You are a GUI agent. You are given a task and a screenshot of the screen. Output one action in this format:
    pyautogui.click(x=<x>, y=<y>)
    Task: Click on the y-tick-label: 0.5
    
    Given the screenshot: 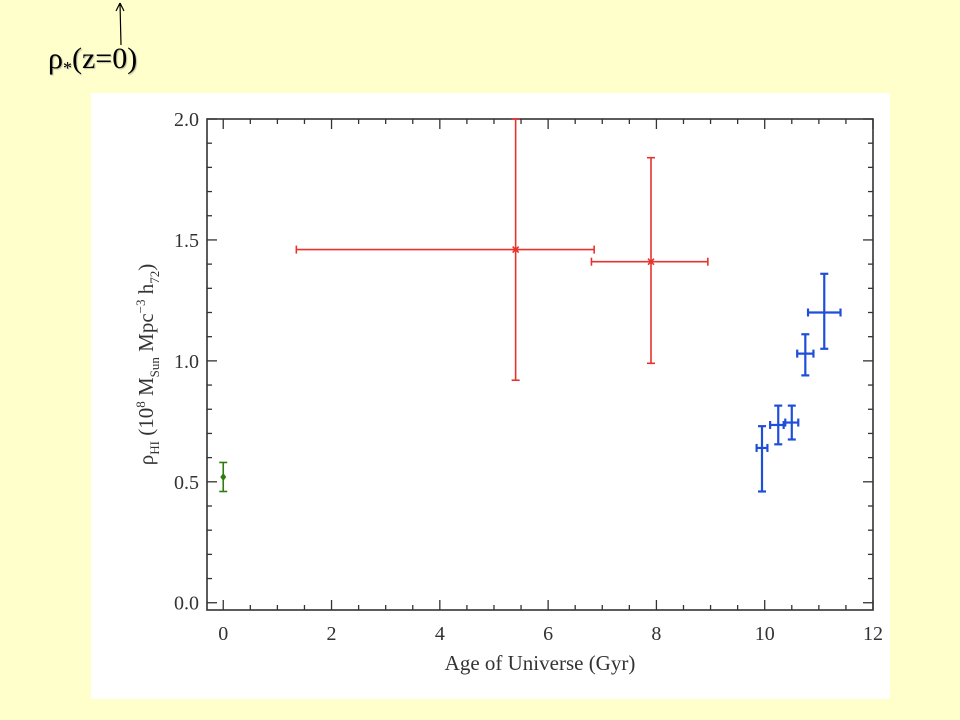 What is the action you would take?
    pyautogui.click(x=186, y=483)
    